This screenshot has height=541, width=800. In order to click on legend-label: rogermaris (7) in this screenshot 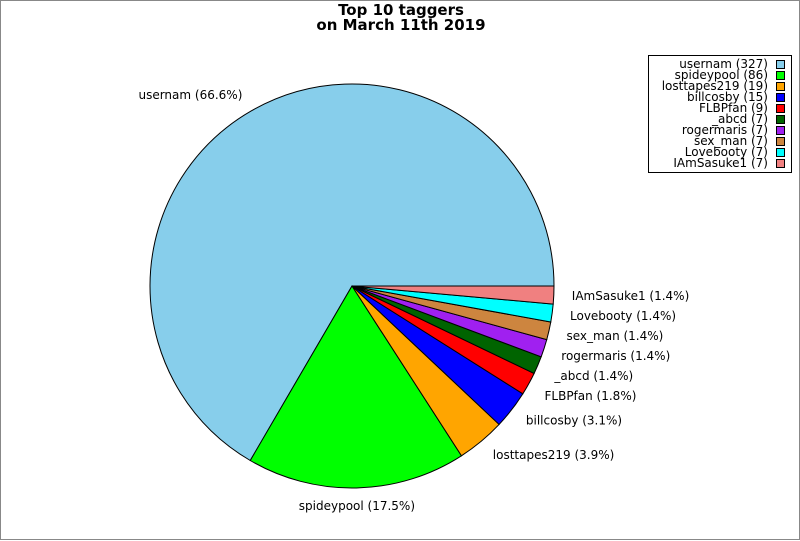, I will do `click(724, 130)`.